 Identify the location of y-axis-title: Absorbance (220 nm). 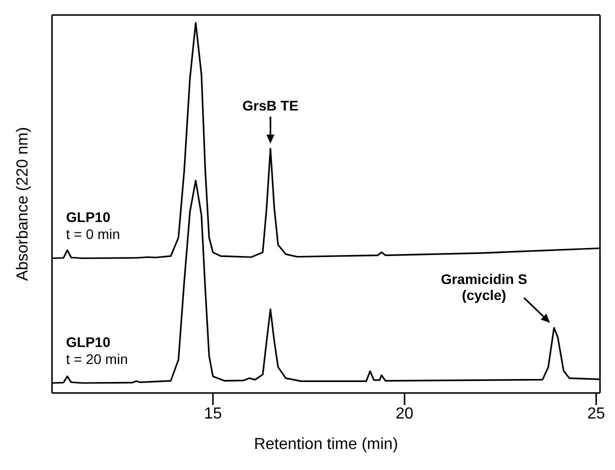
(23, 204).